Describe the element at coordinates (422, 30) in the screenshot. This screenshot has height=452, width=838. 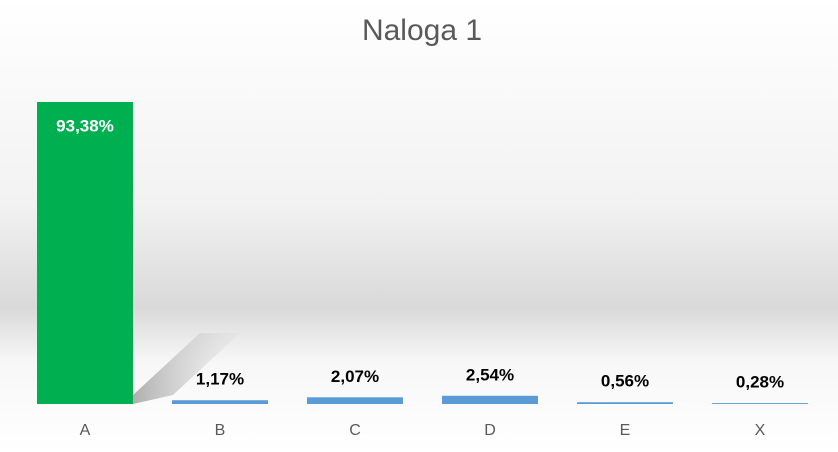
I see `chart-title: Naloga 1` at that location.